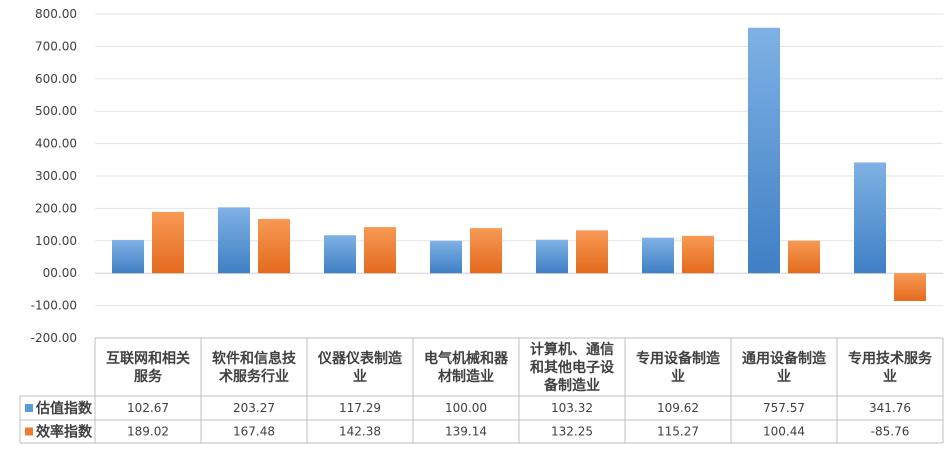  I want to click on y-tick-label: 300.00, so click(56, 176).